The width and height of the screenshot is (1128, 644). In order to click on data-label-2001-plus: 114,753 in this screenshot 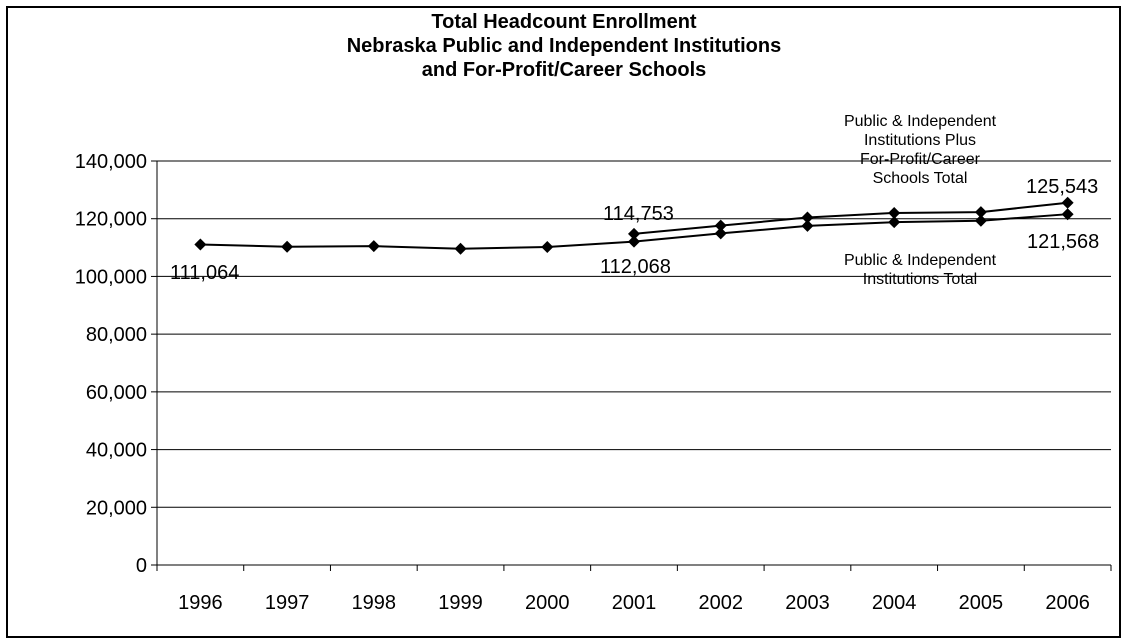, I will do `click(638, 214)`.